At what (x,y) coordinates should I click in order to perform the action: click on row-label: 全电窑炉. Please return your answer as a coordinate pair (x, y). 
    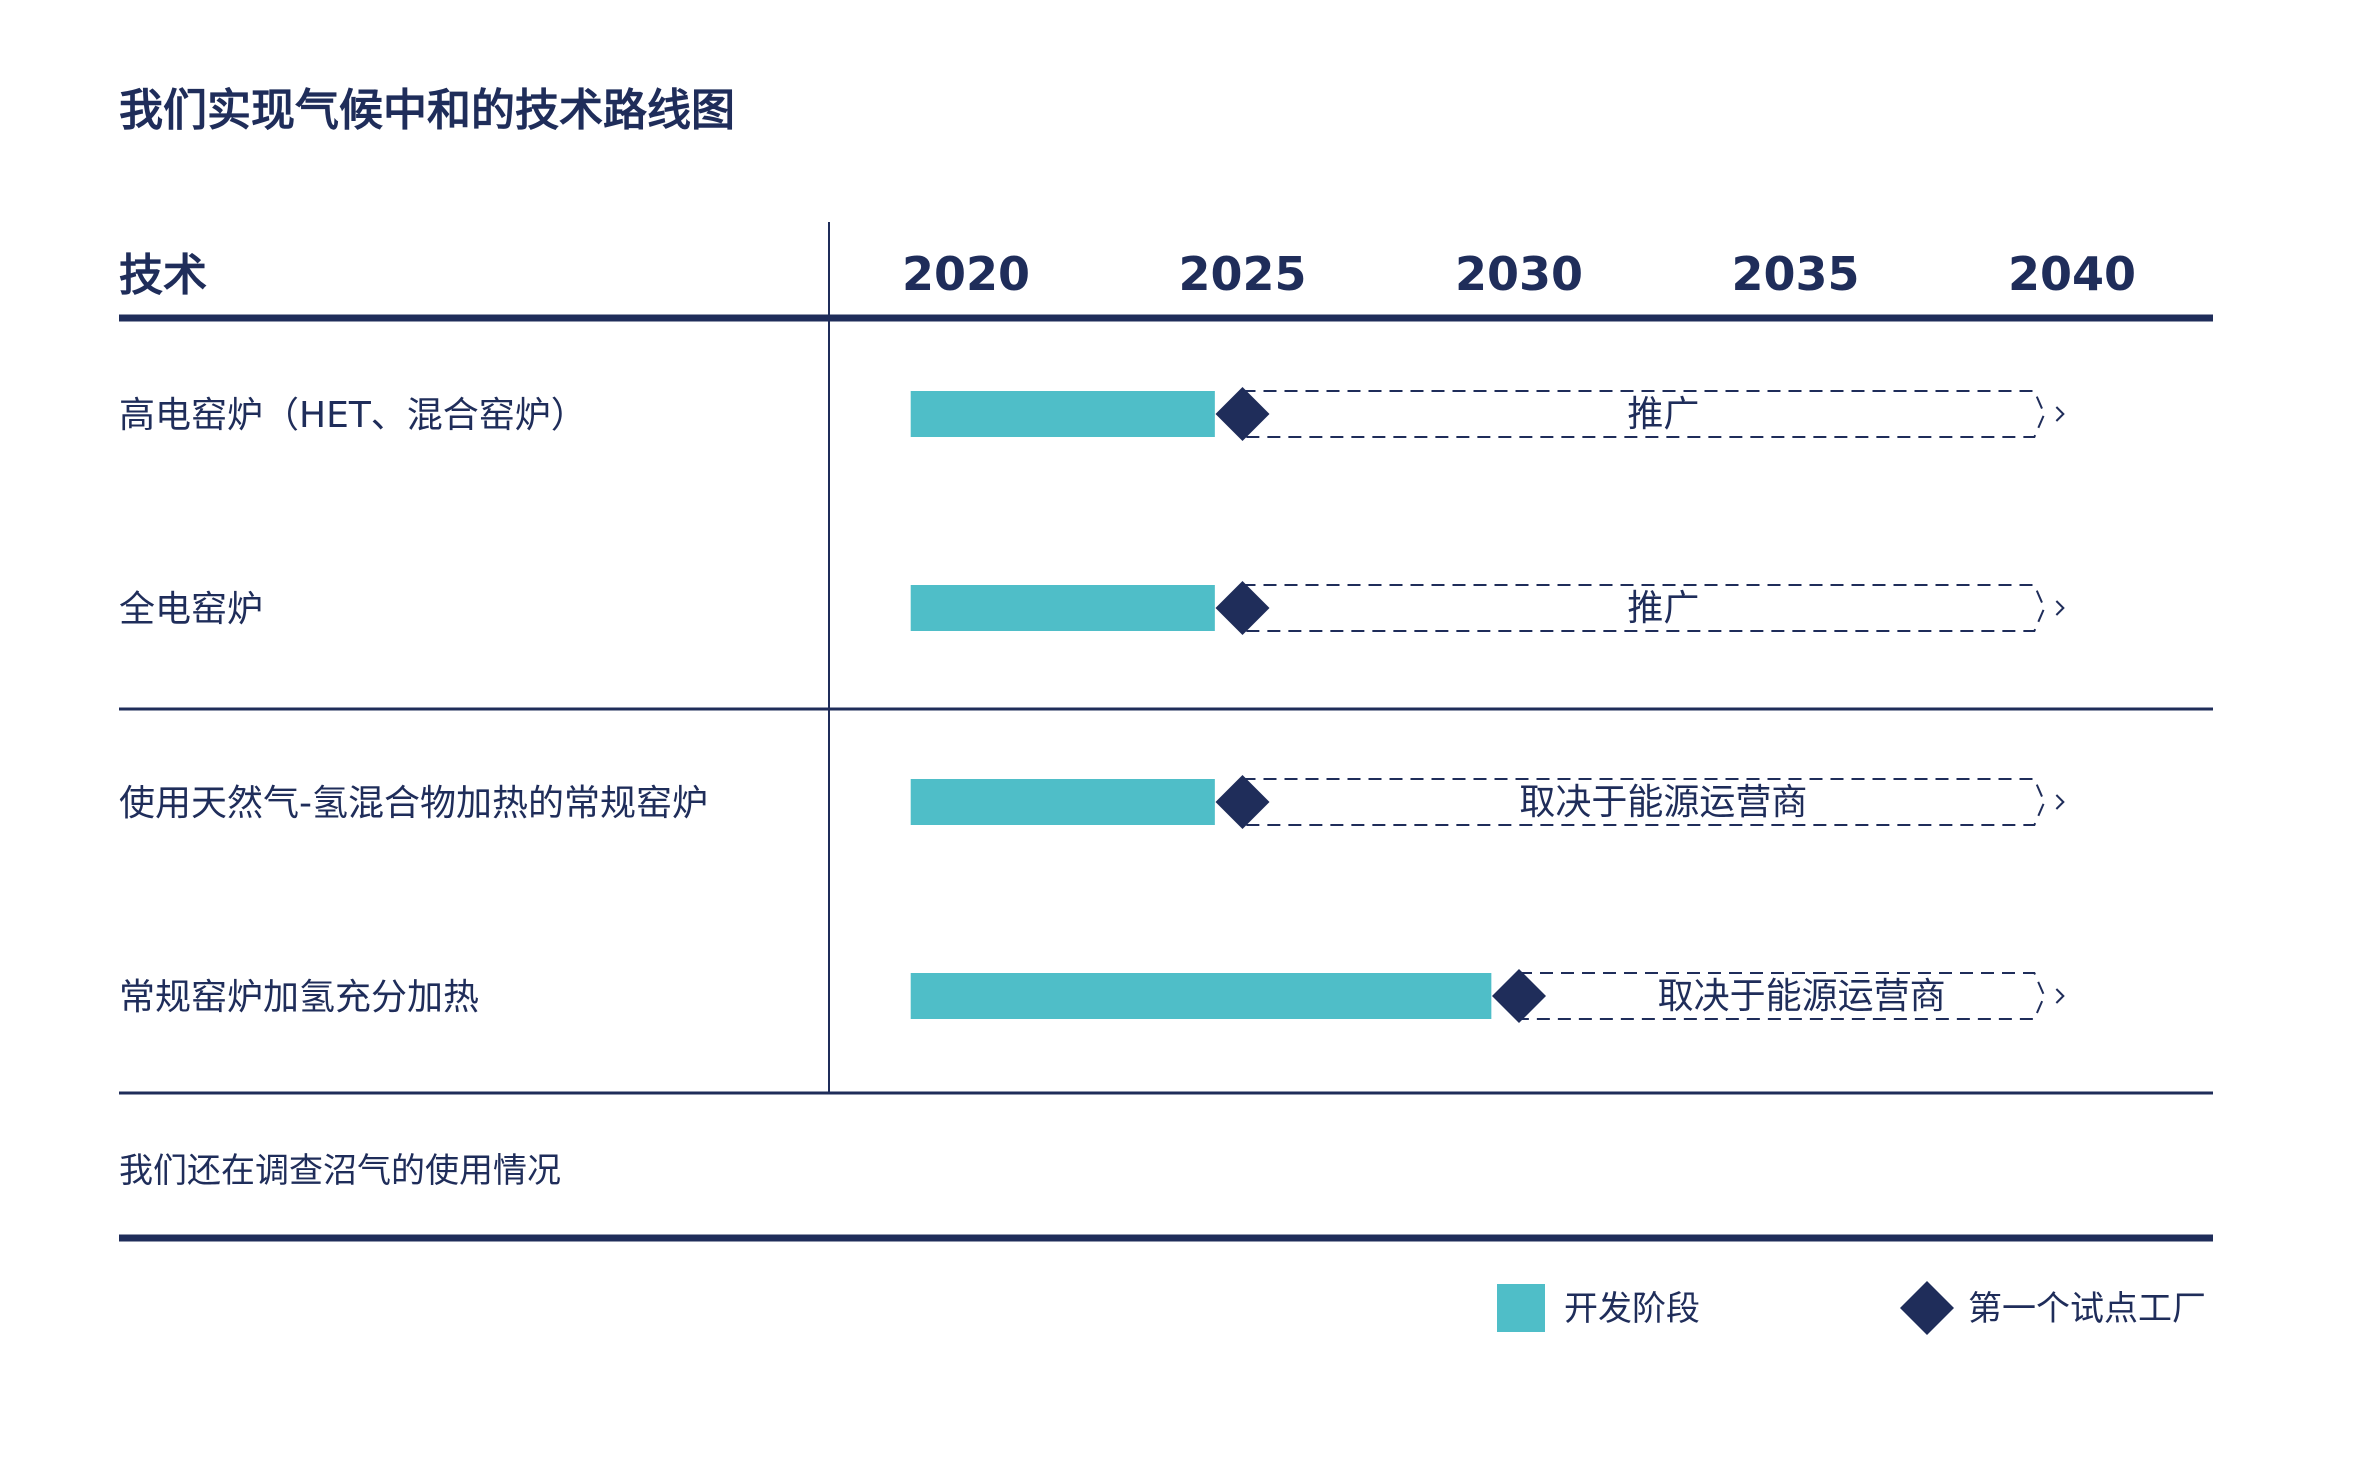
    Looking at the image, I should click on (191, 609).